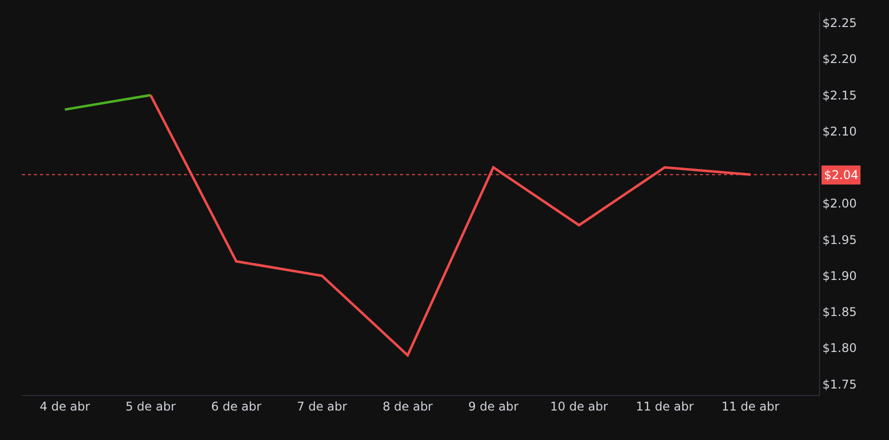 Image resolution: width=889 pixels, height=440 pixels. Describe the element at coordinates (150, 406) in the screenshot. I see `x-tick-label: 5 de abr` at that location.